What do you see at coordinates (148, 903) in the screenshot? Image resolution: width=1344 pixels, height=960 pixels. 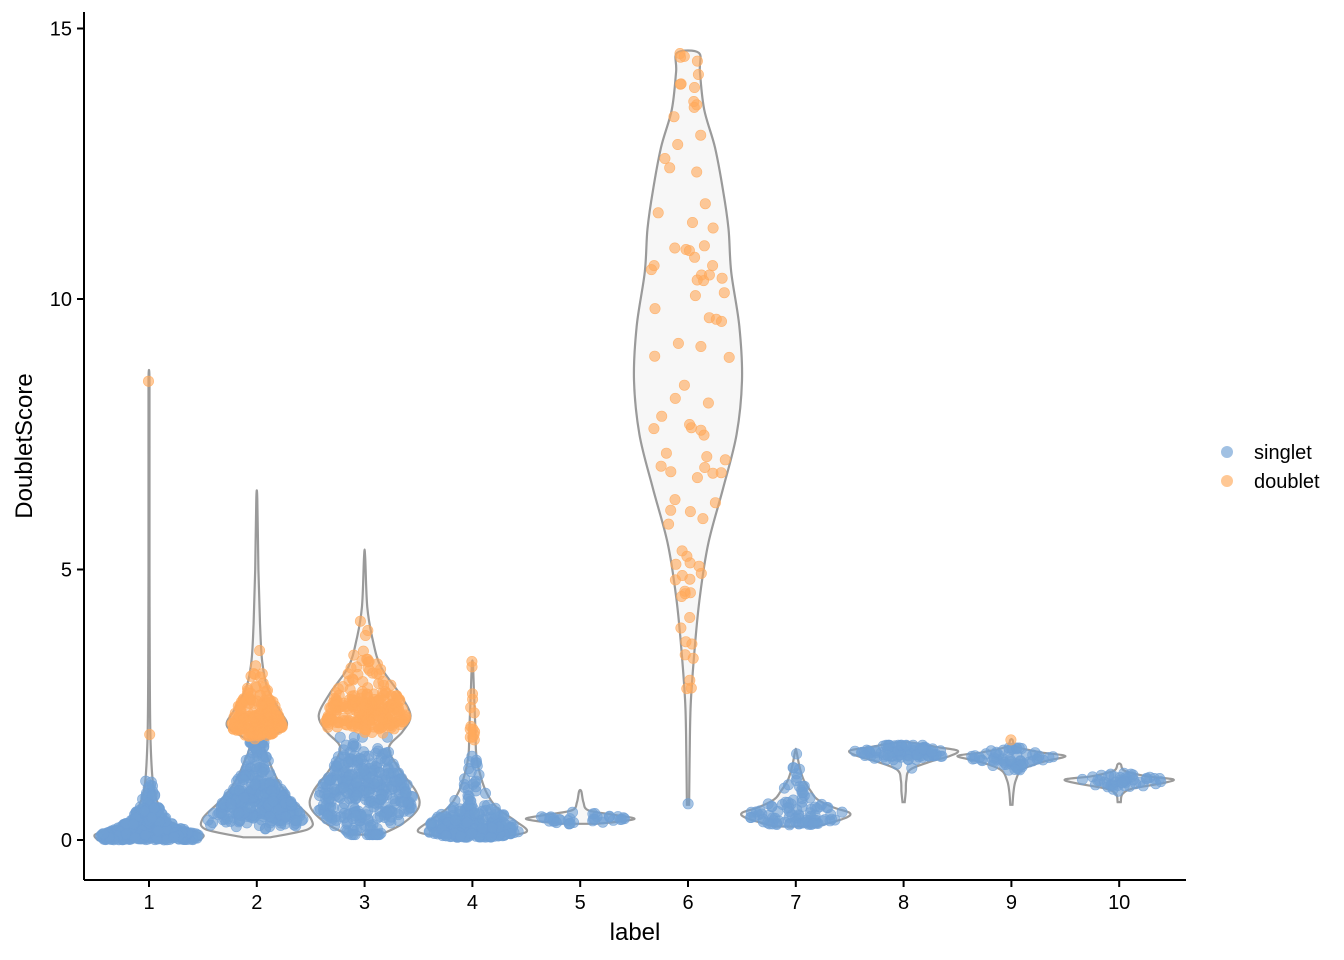 I see `x-tick-label: 1` at bounding box center [148, 903].